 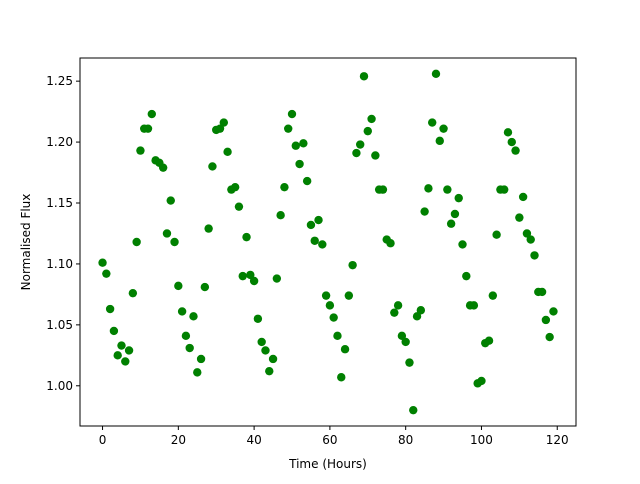 I want to click on x-tick-label: 60, so click(x=329, y=440).